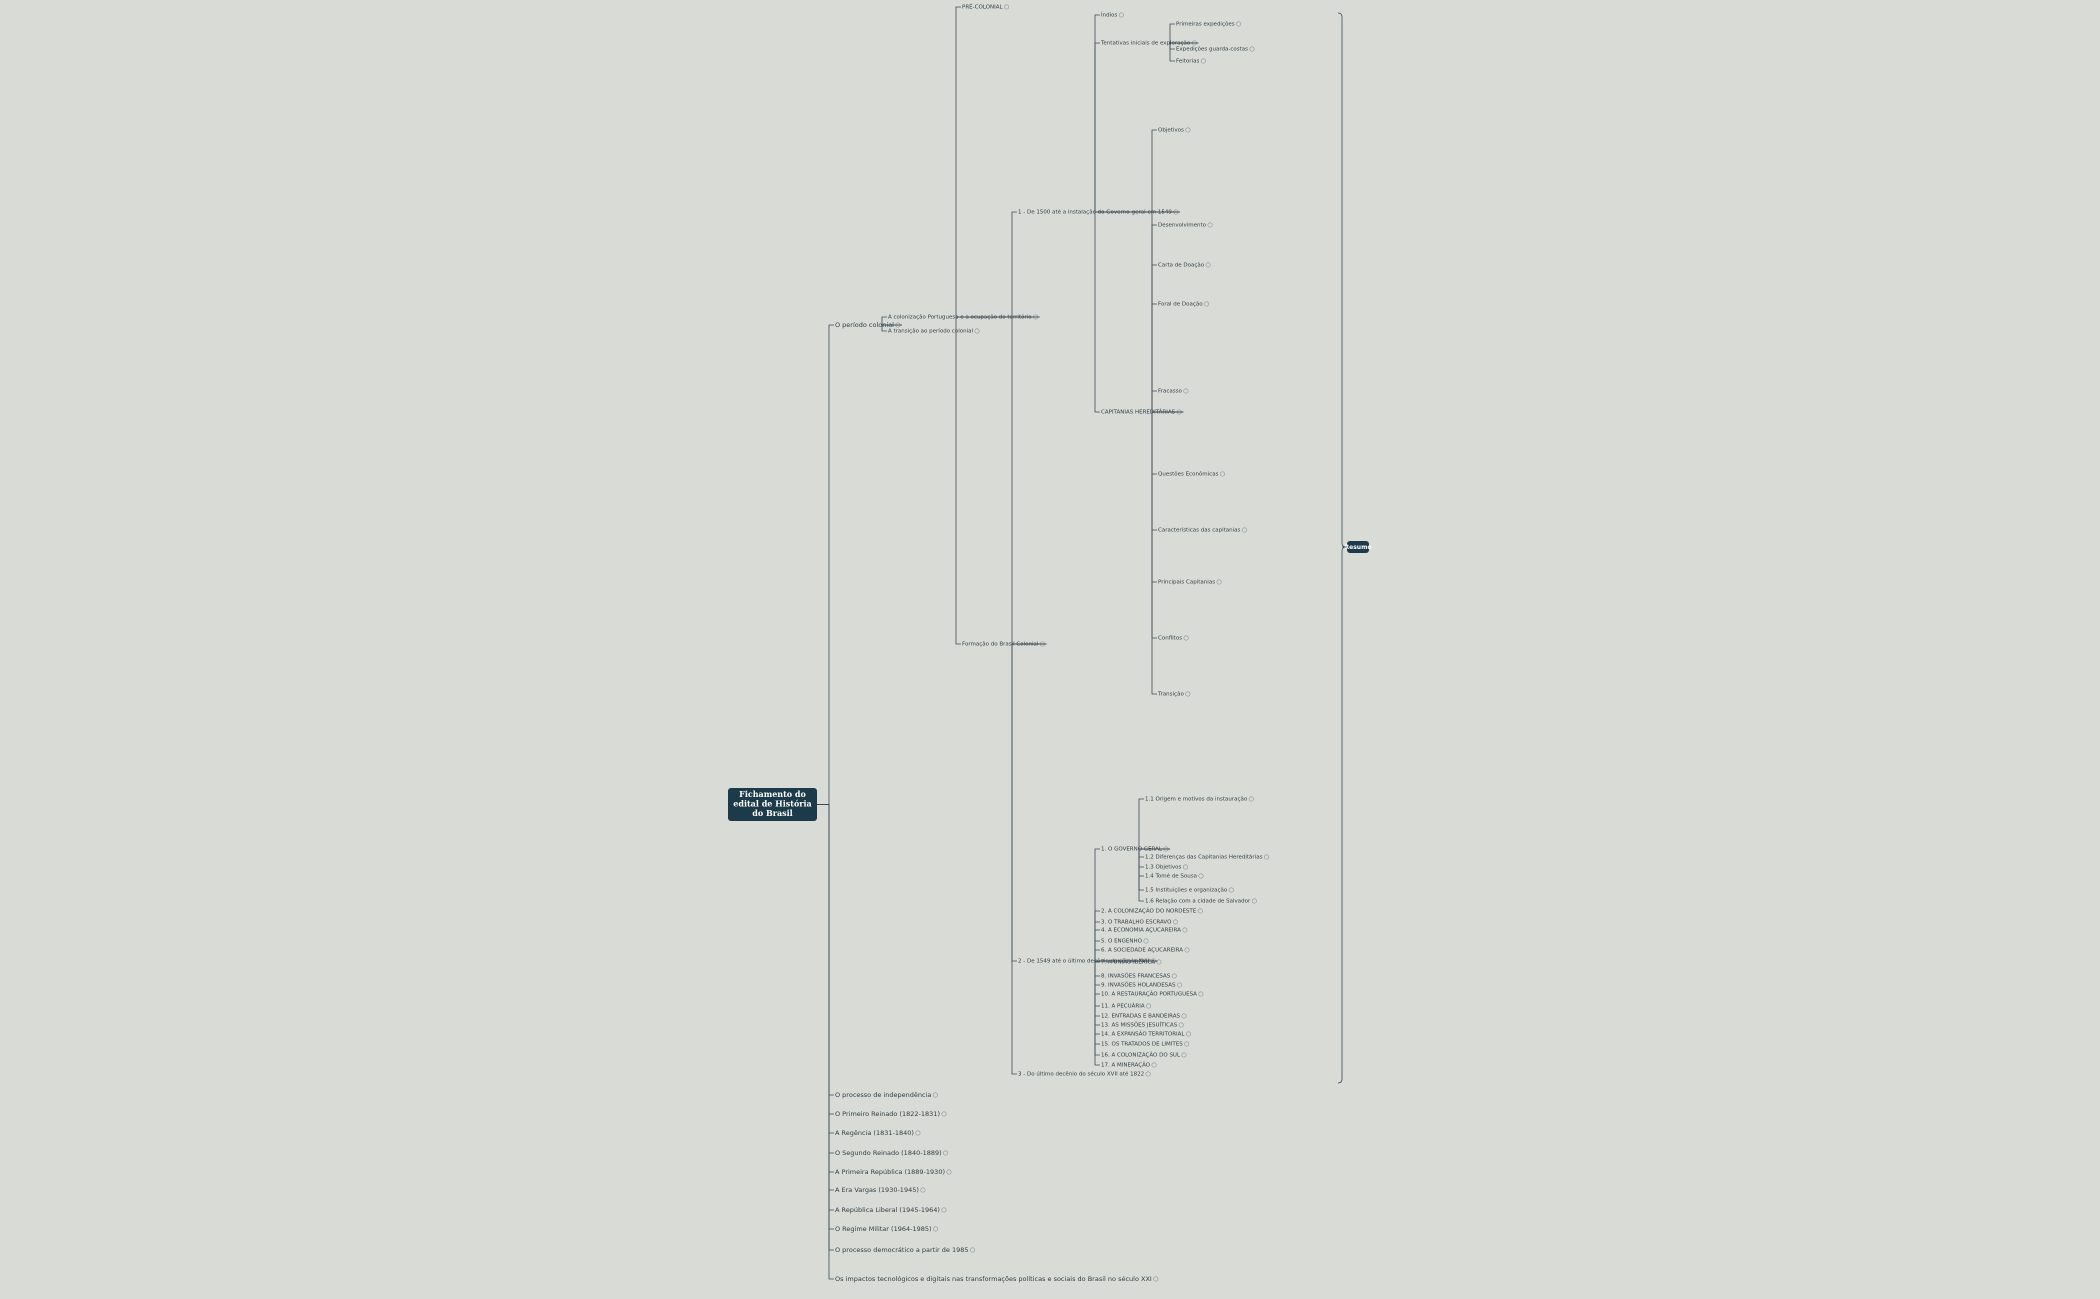 The image size is (2100, 1299). I want to click on branch-label: O processo de independência, so click(883, 1095).